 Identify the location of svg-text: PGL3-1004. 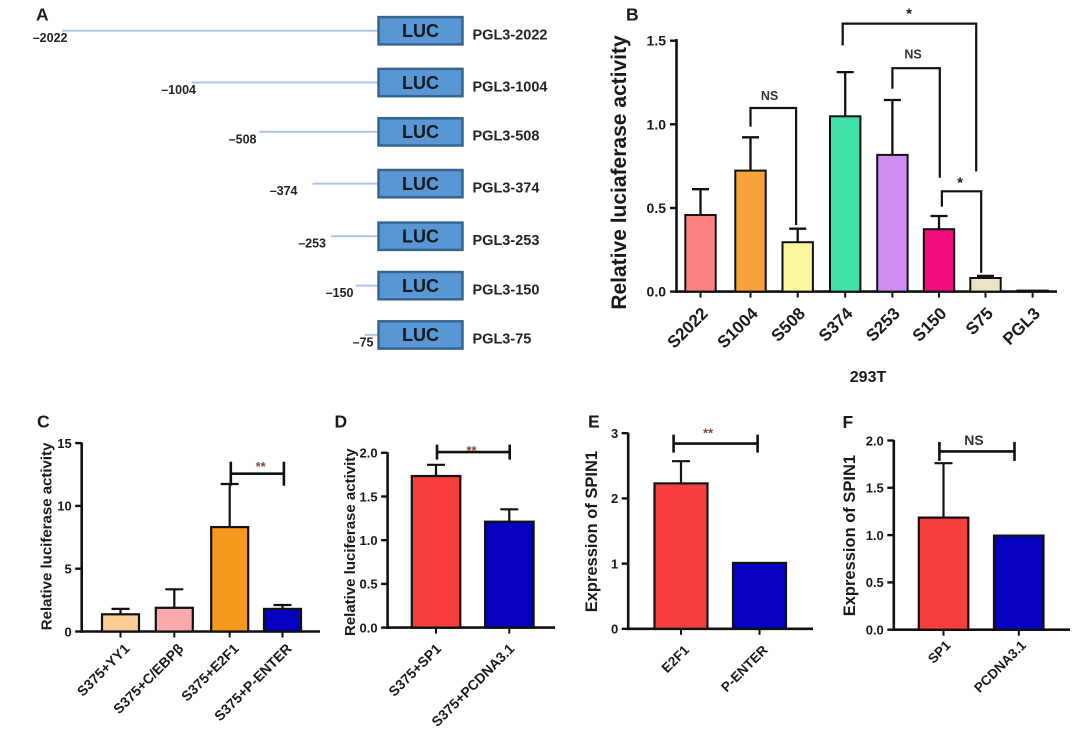
(510, 87).